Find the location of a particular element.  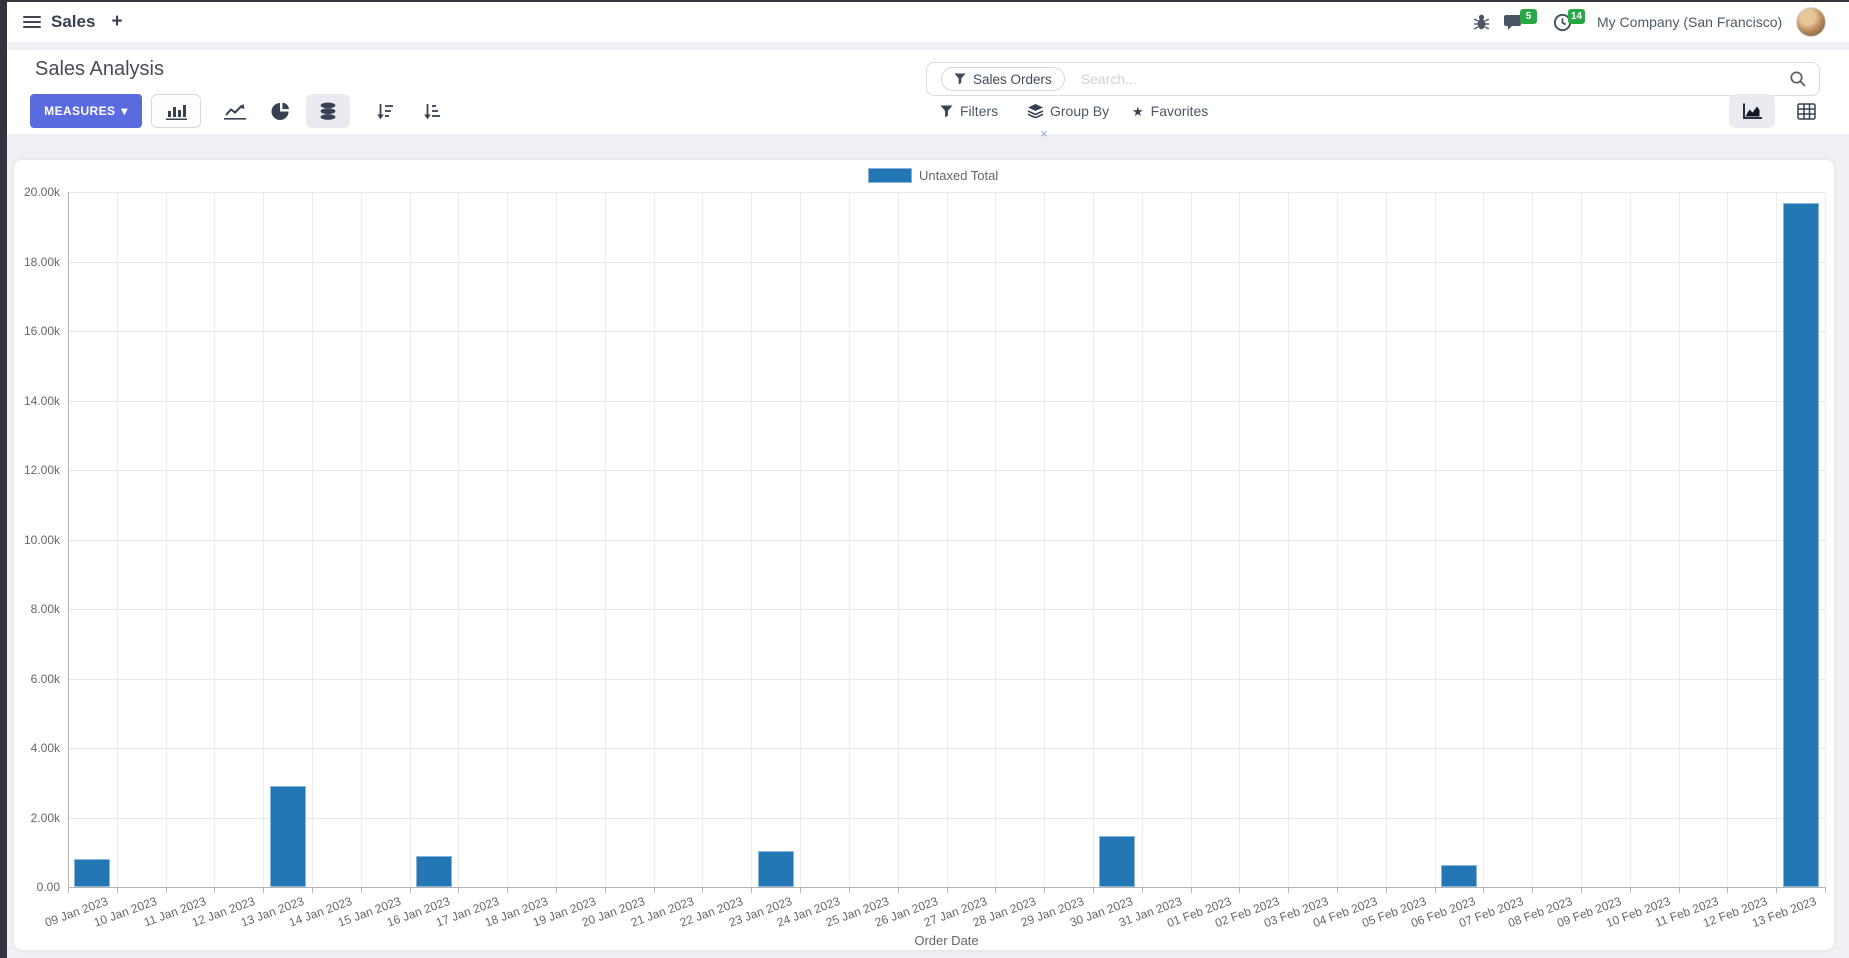

sort-descending-button is located at coordinates (385, 111).